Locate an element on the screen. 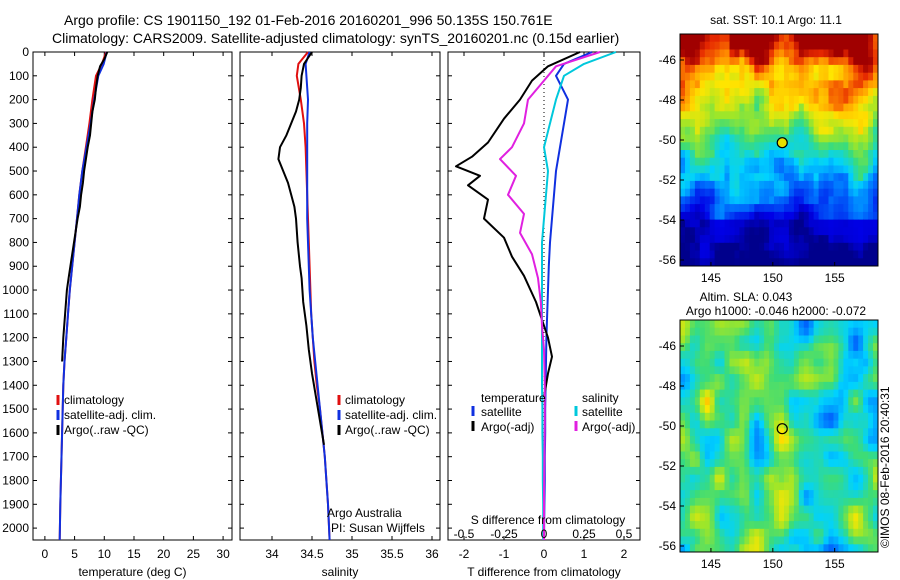  y-tick-label: 800 is located at coordinates (19, 242).